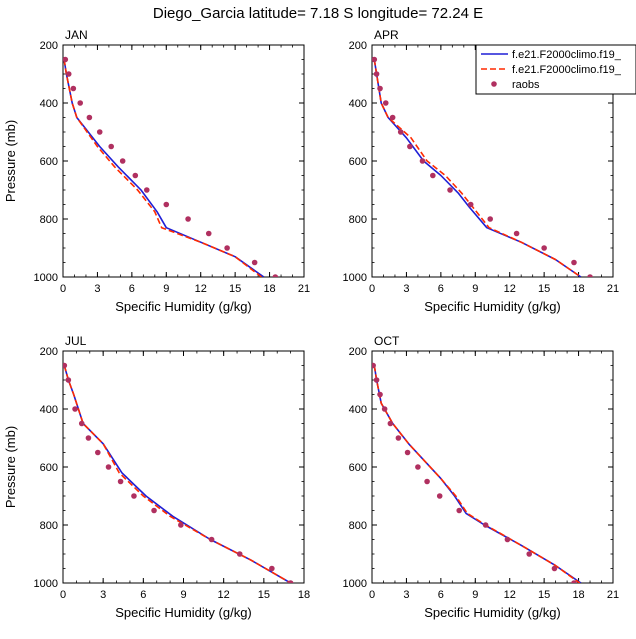 The image size is (636, 639). I want to click on legend-marker, so click(494, 84).